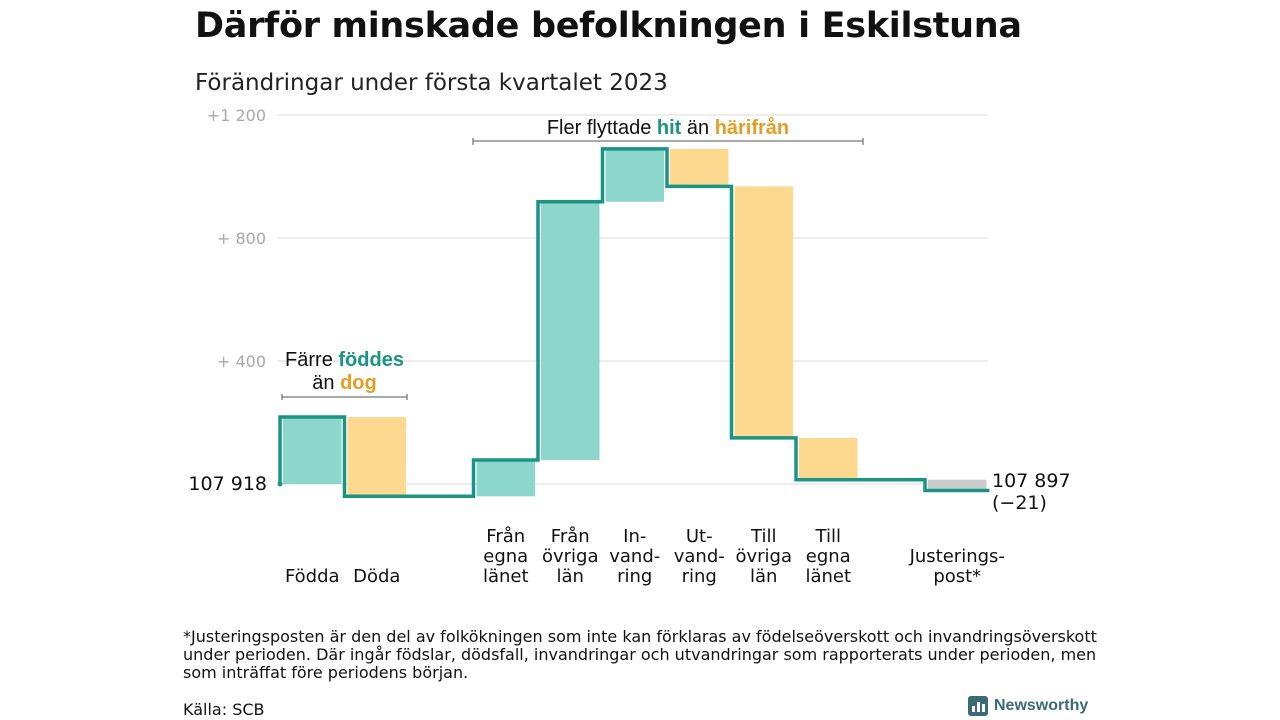 The image size is (1280, 720). I want to click on source-label: Källa: SCB, so click(224, 709).